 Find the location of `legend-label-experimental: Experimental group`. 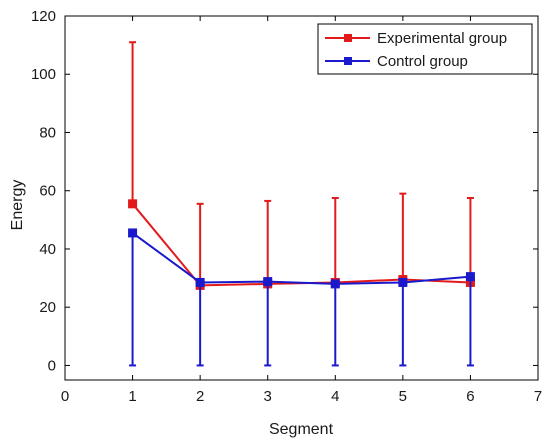

legend-label-experimental: Experimental group is located at coordinates (442, 38).